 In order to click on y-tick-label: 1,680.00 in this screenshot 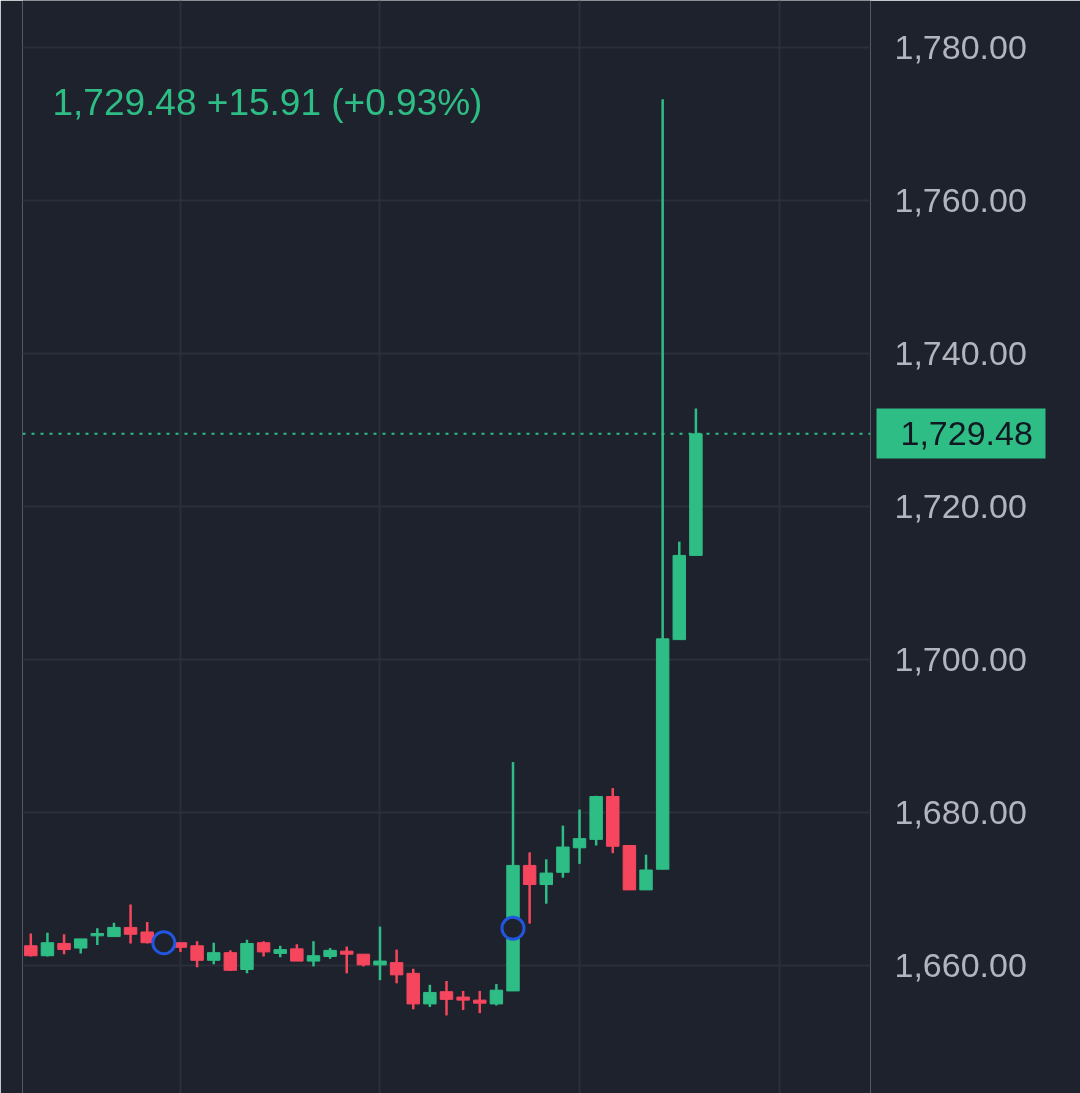, I will do `click(960, 812)`.